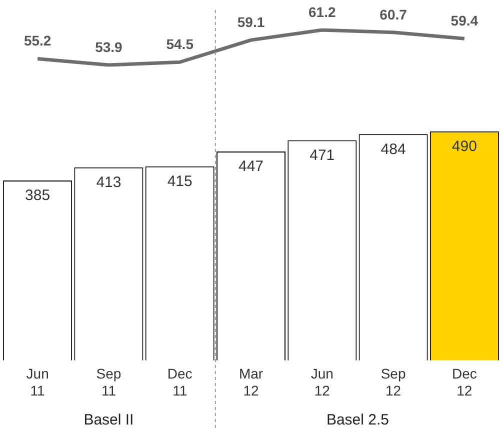  What do you see at coordinates (357, 420) in the screenshot?
I see `text: Basel 2.5` at bounding box center [357, 420].